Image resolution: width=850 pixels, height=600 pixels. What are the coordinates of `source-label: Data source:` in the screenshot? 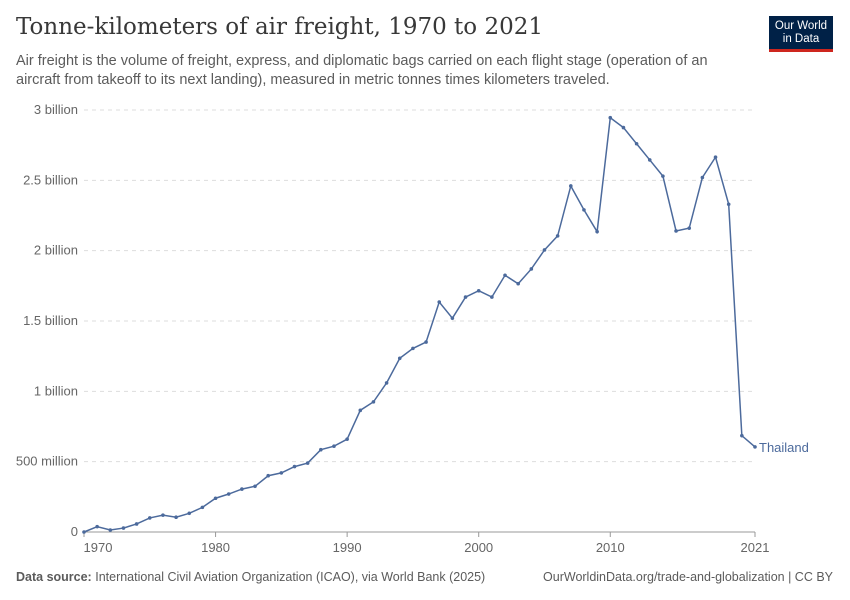 It's located at (54, 577).